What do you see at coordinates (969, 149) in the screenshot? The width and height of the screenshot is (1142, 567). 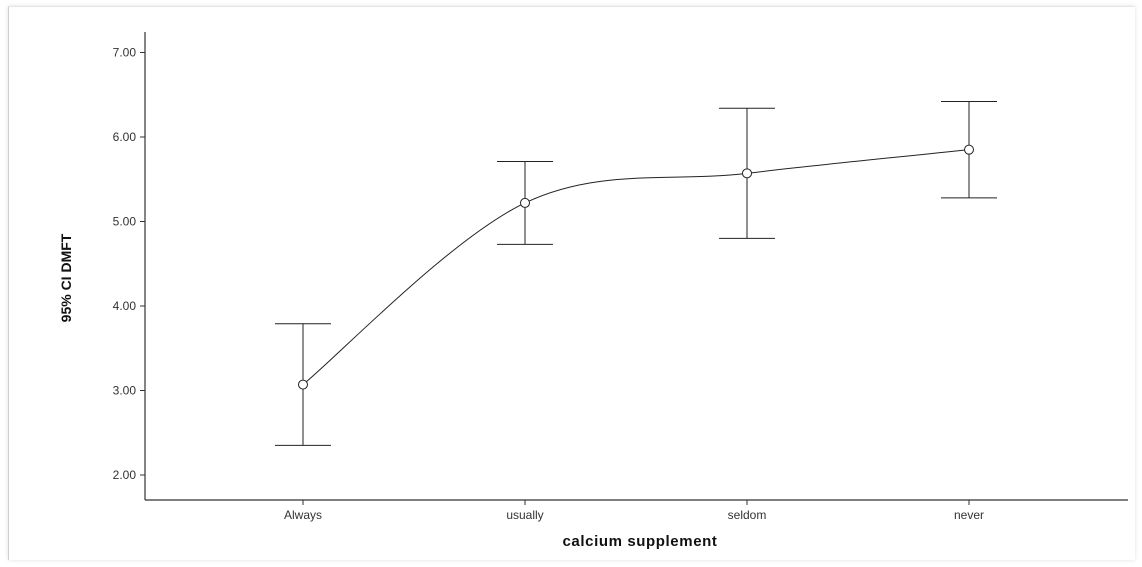 I see `mean-marker-never` at bounding box center [969, 149].